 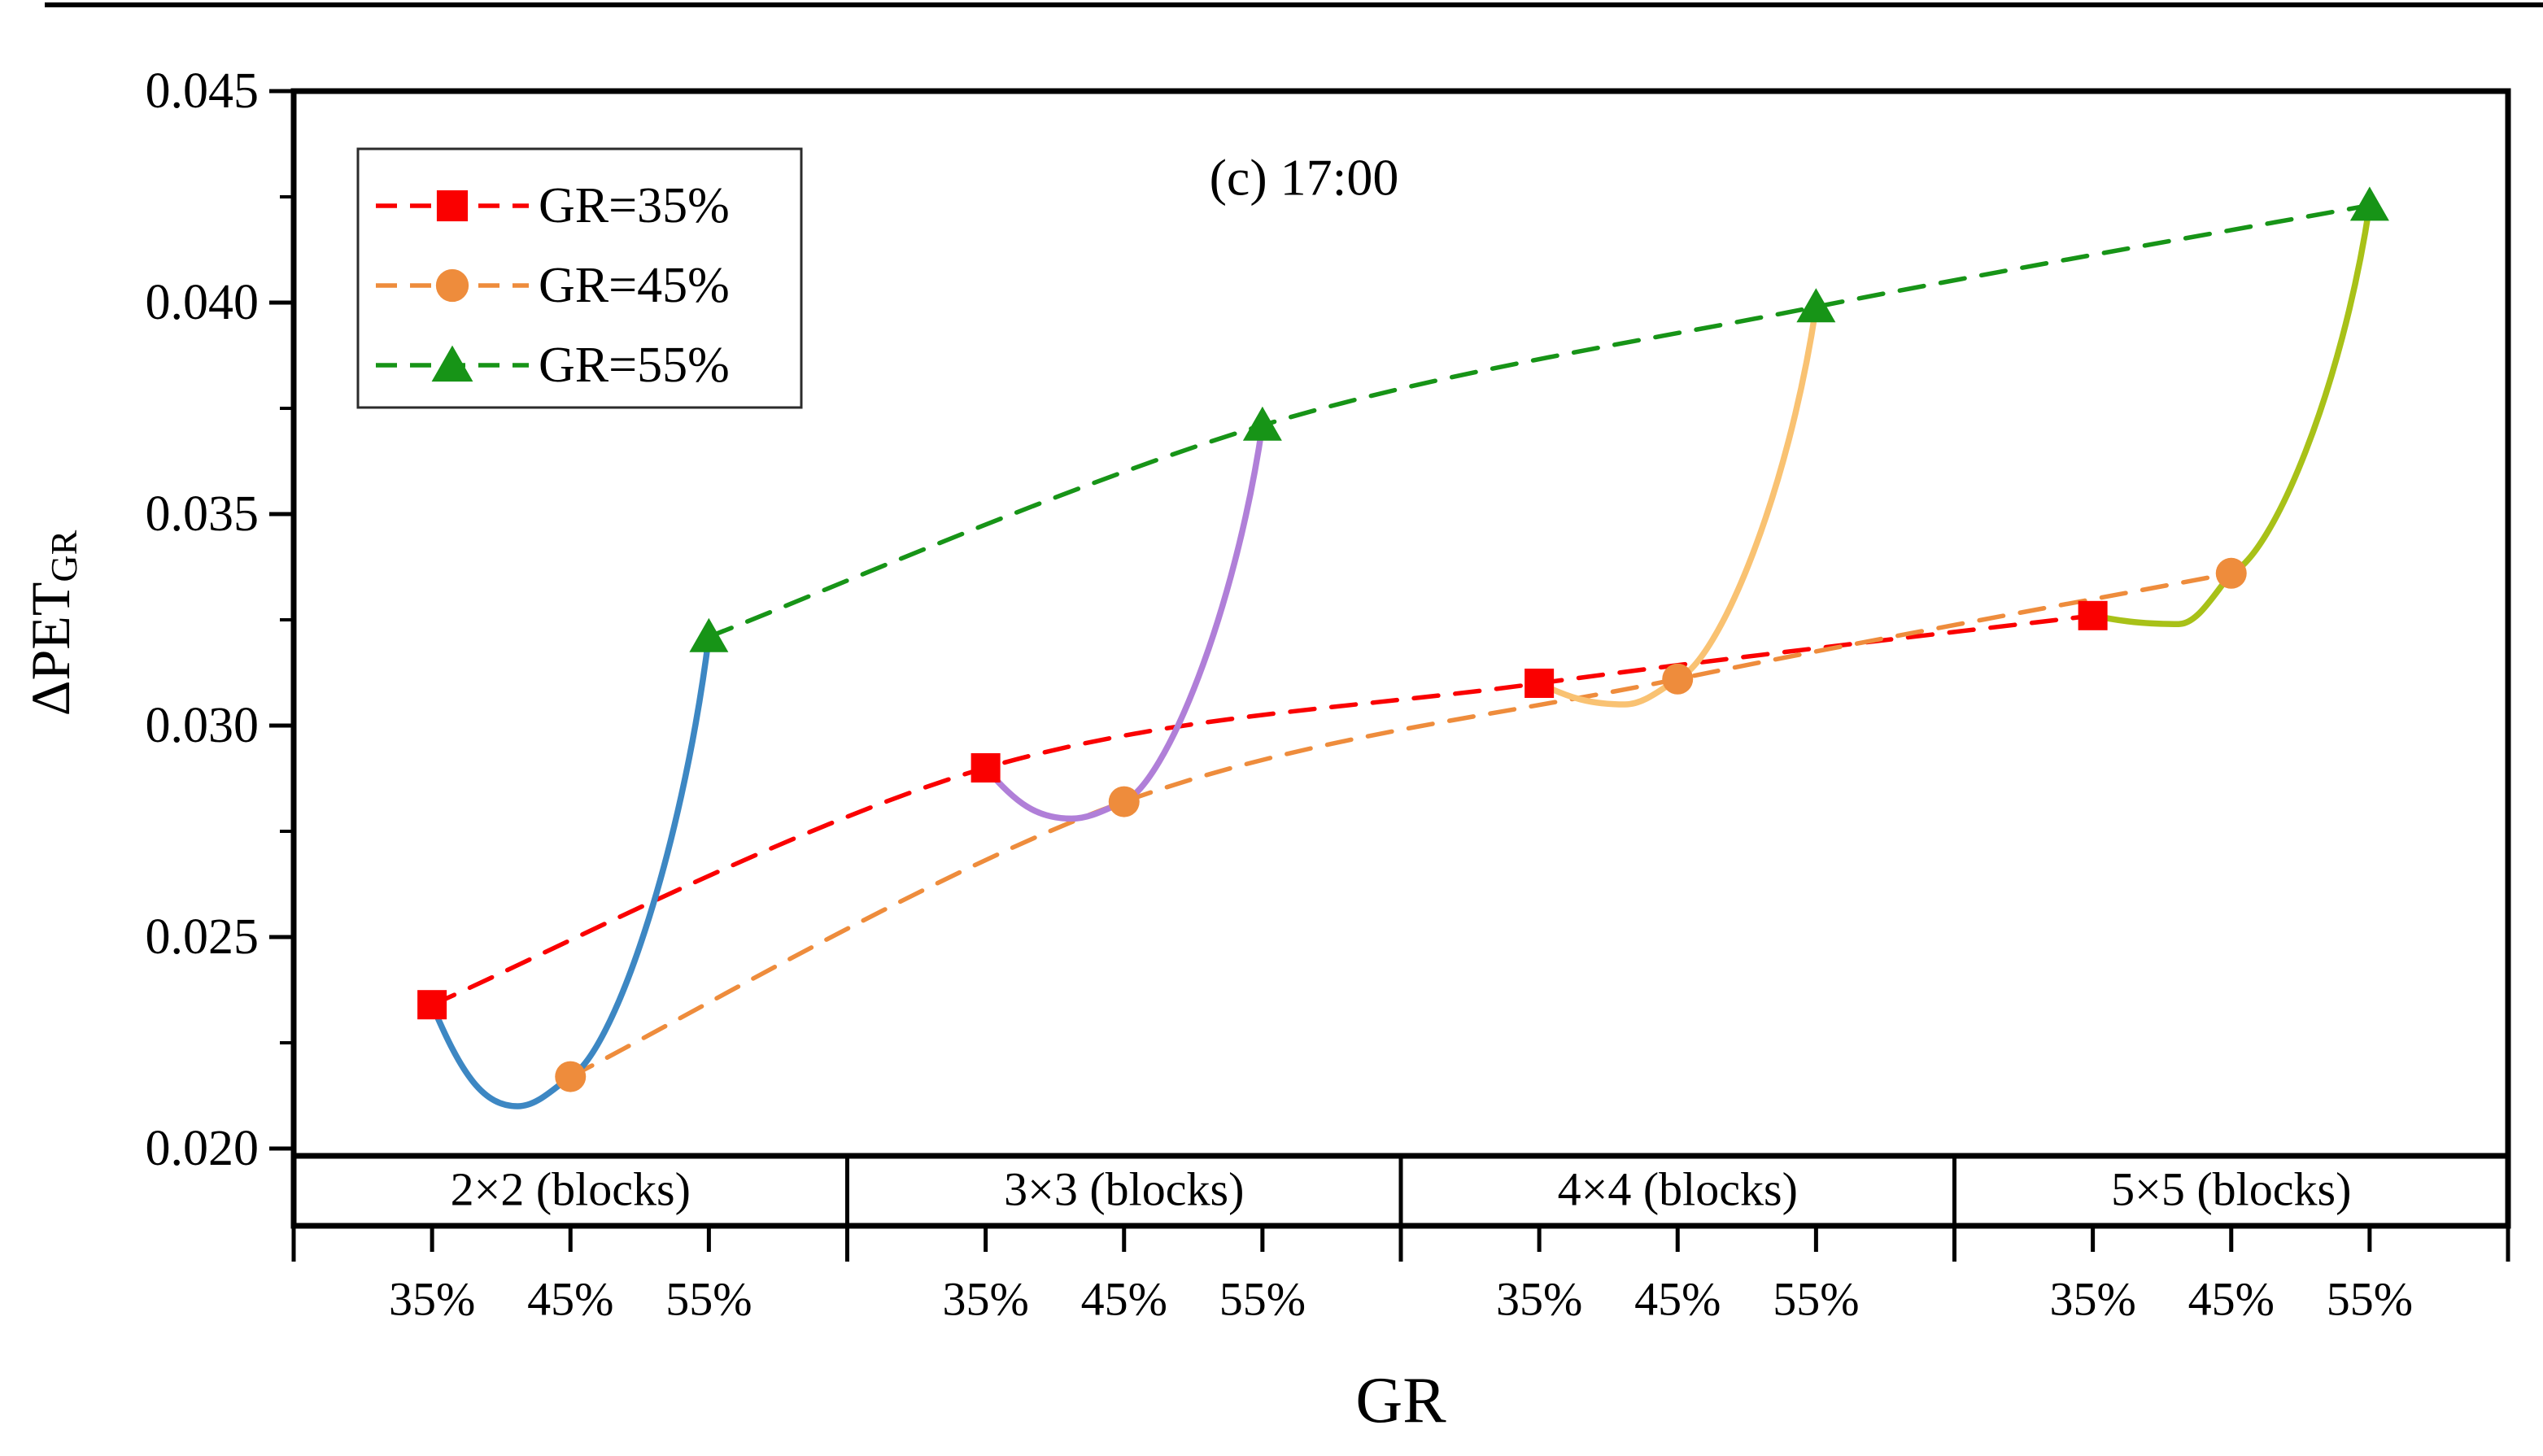 I want to click on legend-item: GR=45%, so click(x=553, y=285).